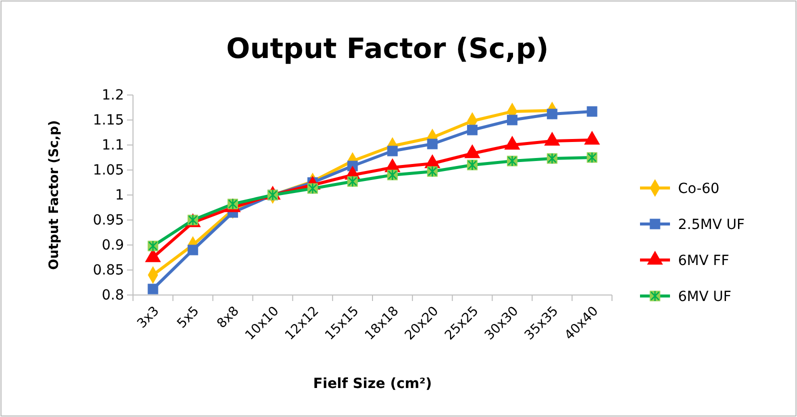  Describe the element at coordinates (108, 270) in the screenshot. I see `y-tick-label: 0.85` at that location.